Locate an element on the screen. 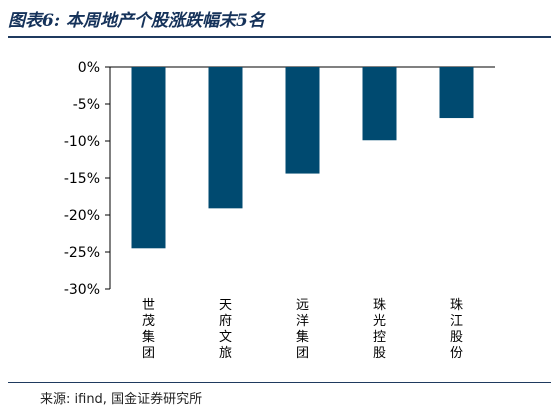 Image resolution: width=559 pixels, height=411 pixels. x-tick-label: 控 is located at coordinates (379, 337).